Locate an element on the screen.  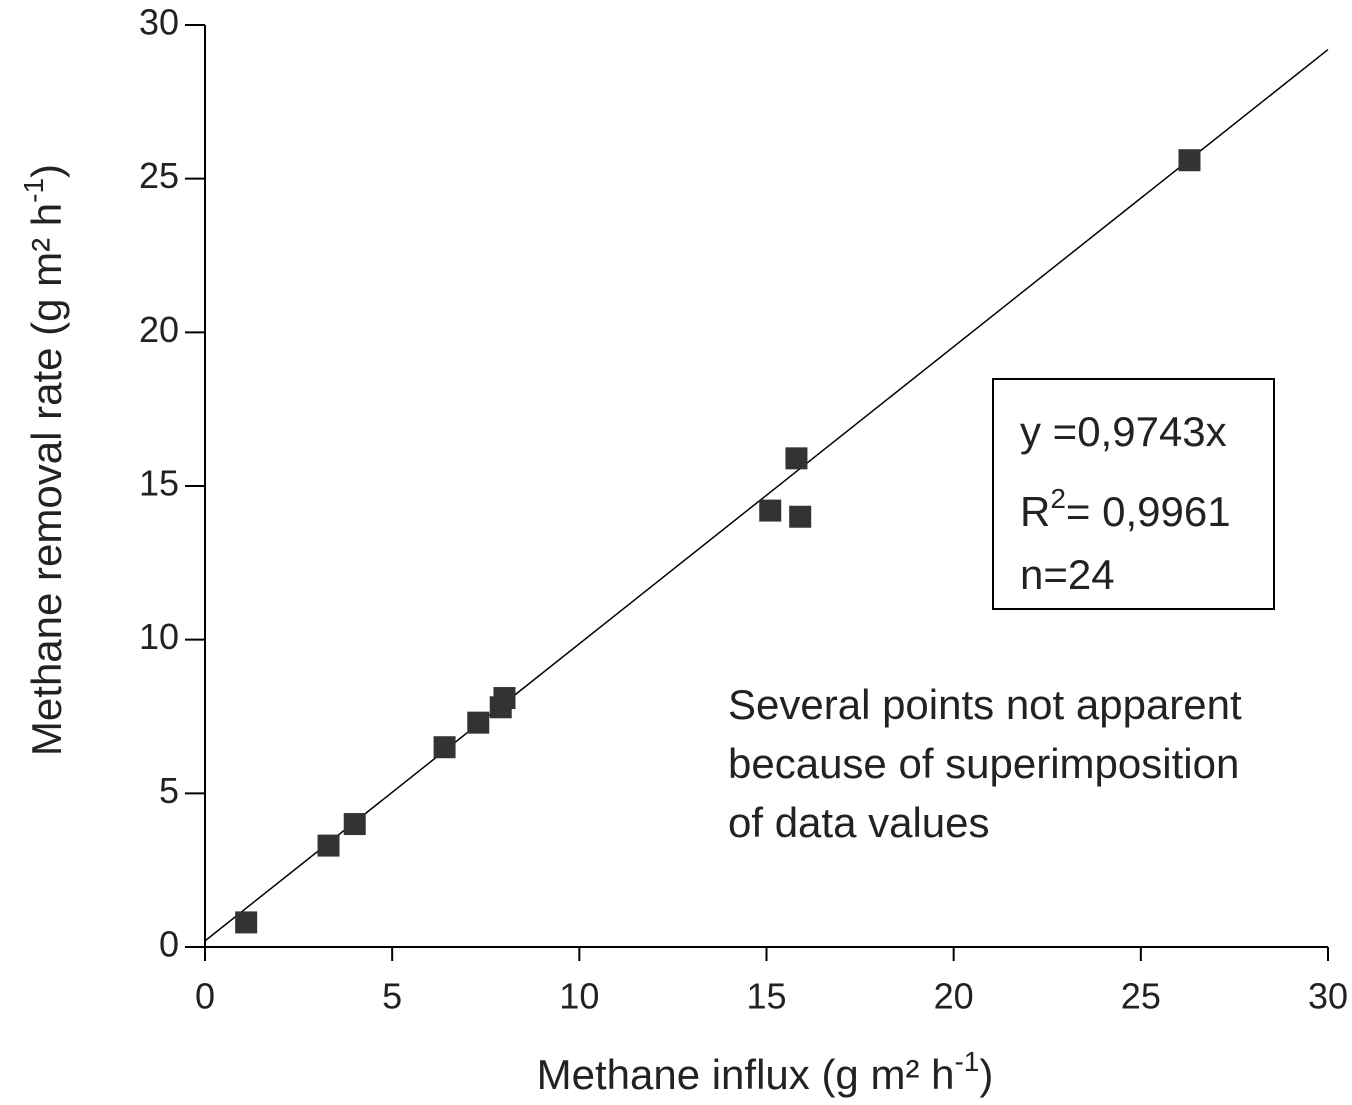
ylabel-text: Methane removal rate (g m² h is located at coordinates (46, 479).